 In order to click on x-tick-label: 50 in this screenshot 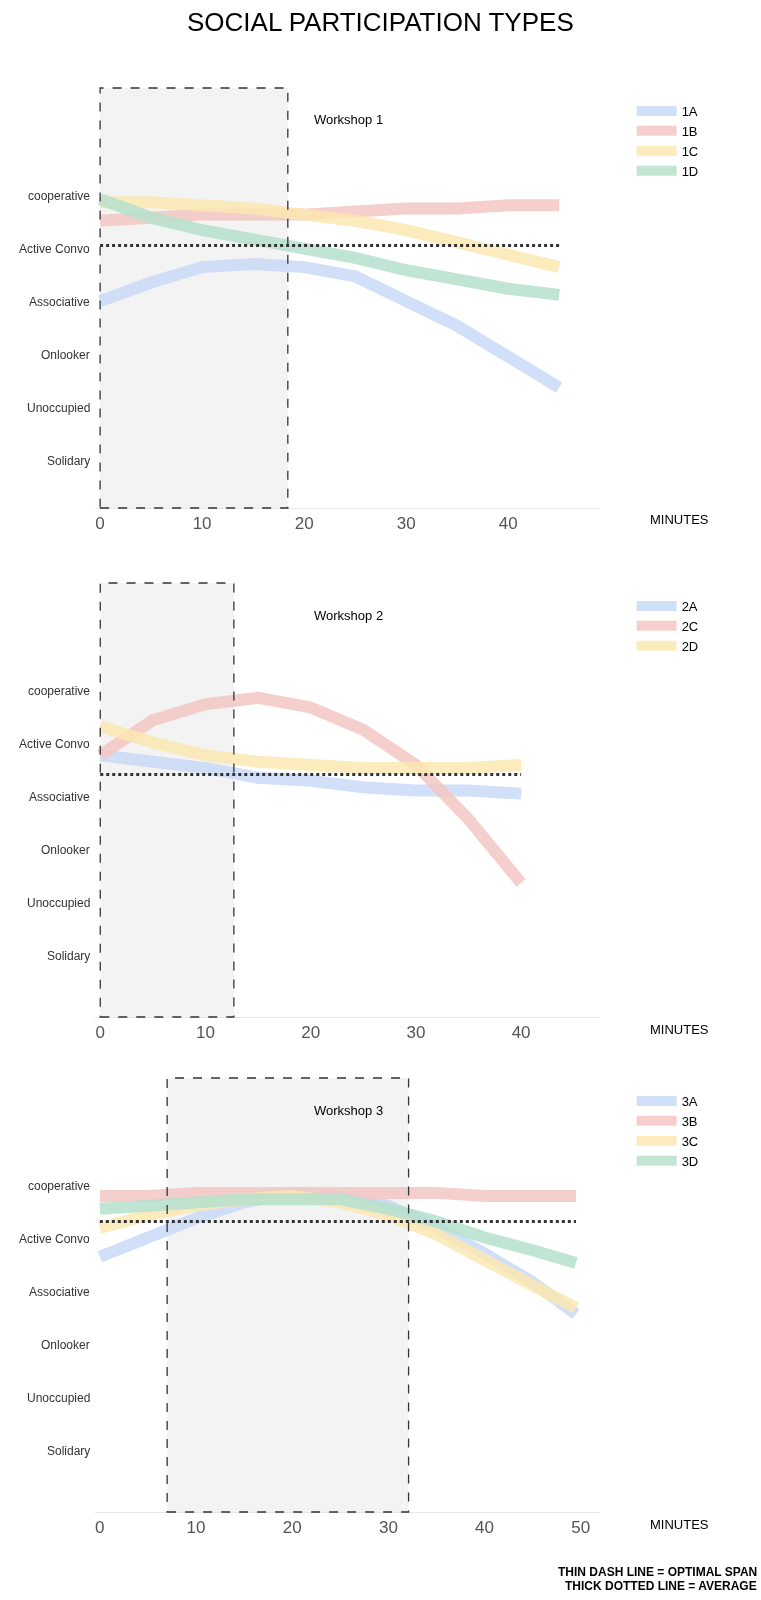, I will do `click(581, 1528)`.